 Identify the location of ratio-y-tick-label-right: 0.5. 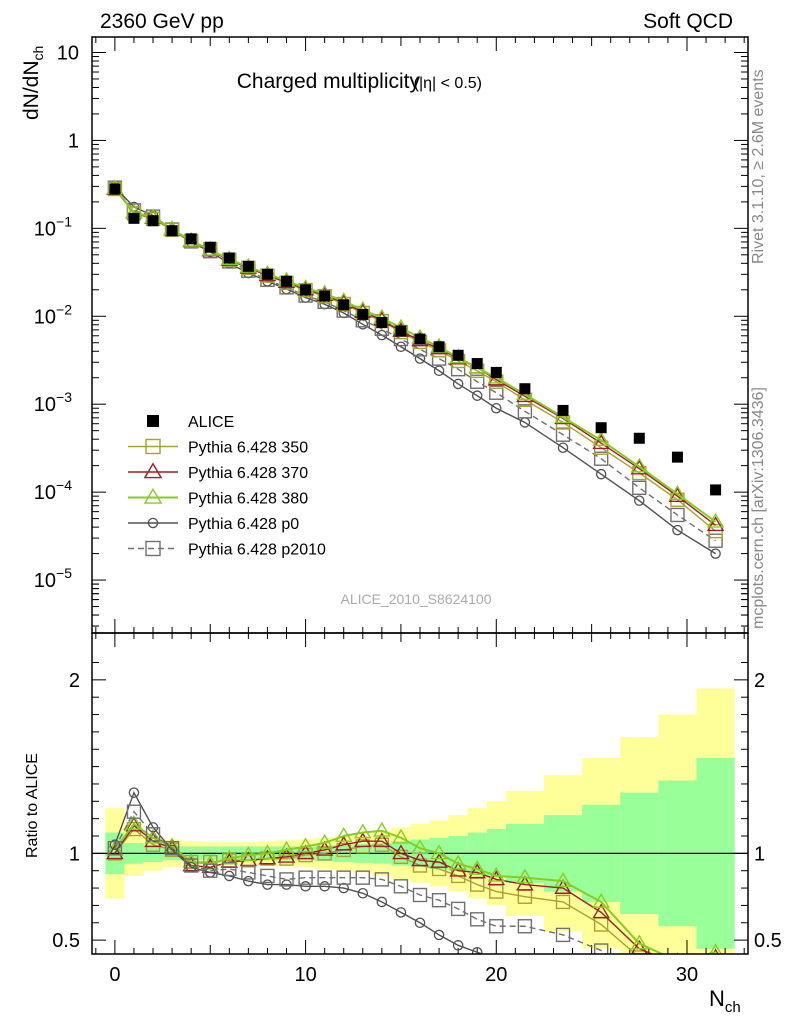
(768, 941).